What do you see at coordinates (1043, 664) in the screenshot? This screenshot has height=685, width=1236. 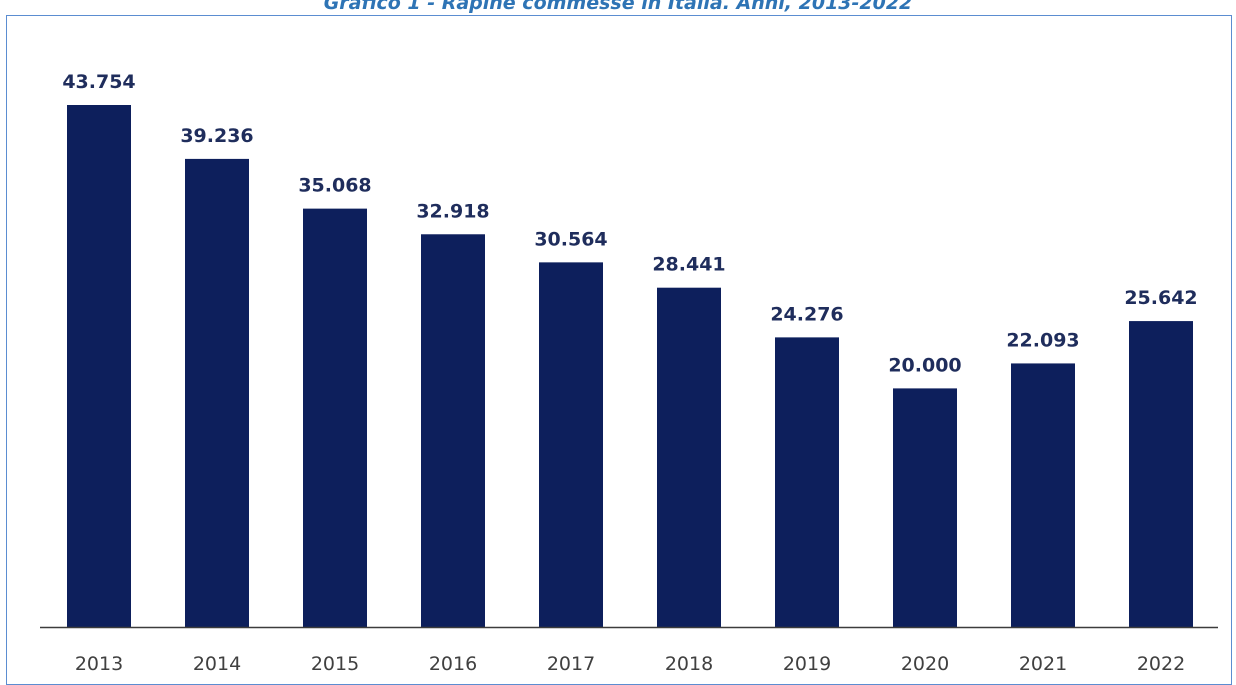 I see `x-tick-label-2021: 2021` at bounding box center [1043, 664].